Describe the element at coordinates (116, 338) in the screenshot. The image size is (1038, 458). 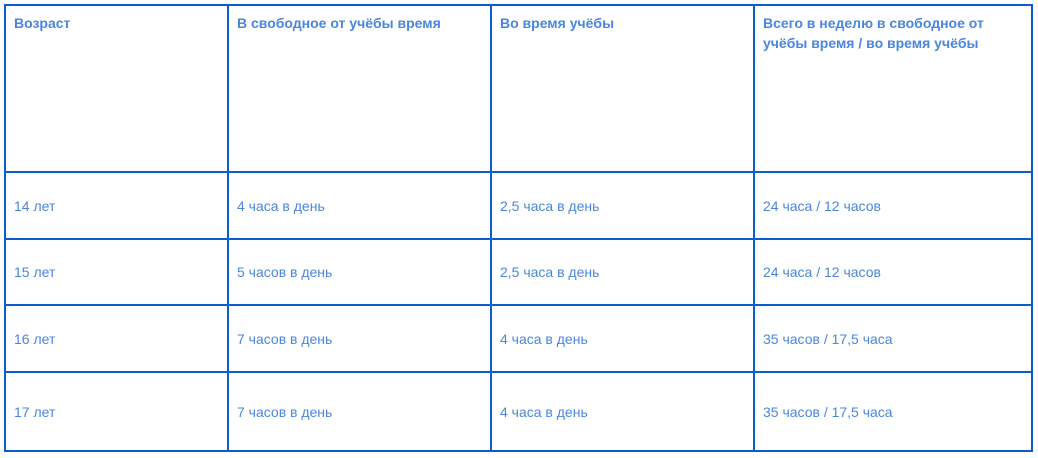
I see `cell-age: 16 лет` at that location.